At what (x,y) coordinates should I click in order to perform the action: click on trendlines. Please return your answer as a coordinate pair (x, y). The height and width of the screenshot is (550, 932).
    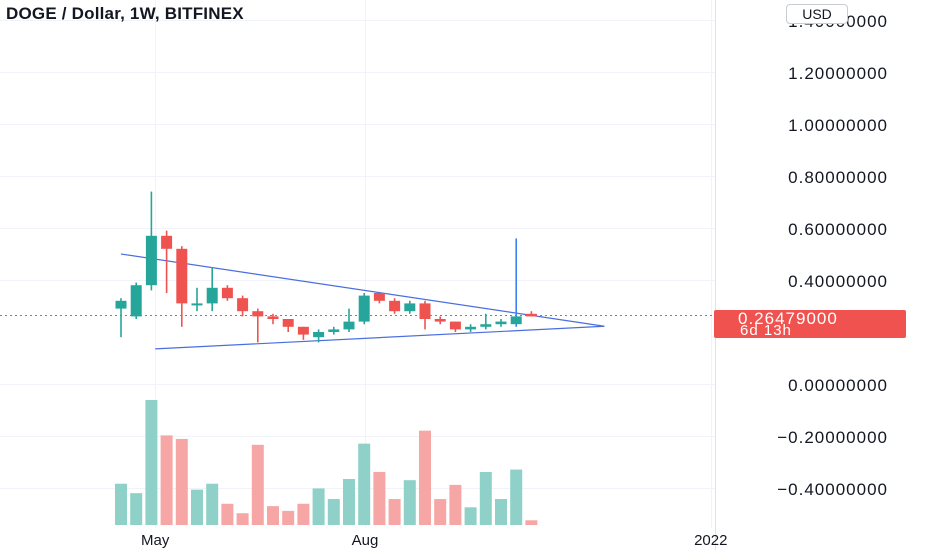
    Looking at the image, I should click on (362, 301).